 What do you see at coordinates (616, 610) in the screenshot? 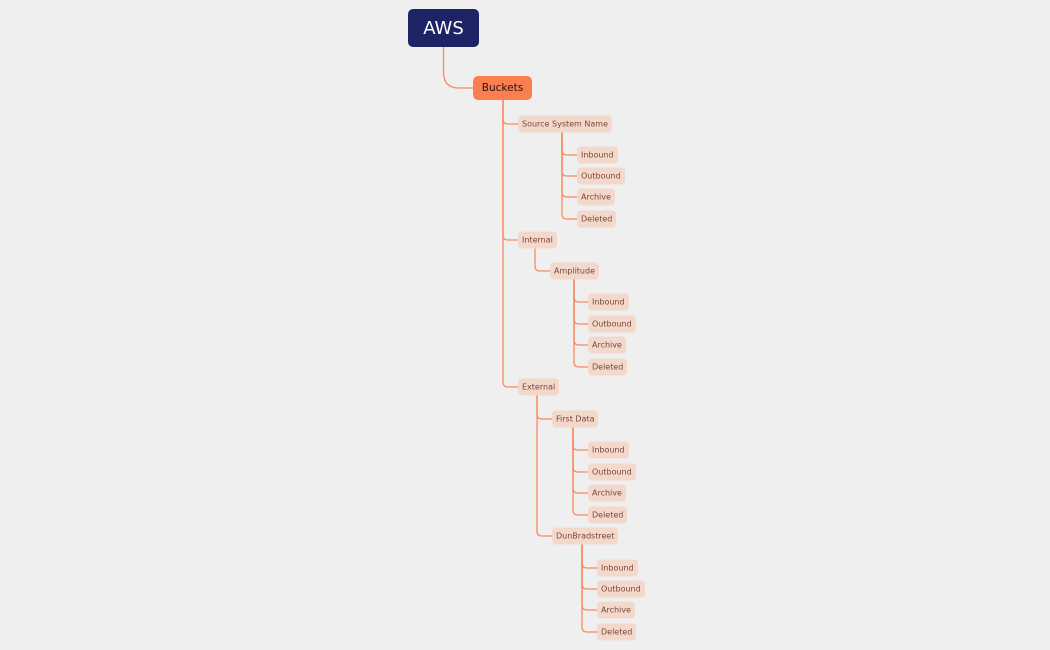
I see `node-dnb-archive: Archive` at bounding box center [616, 610].